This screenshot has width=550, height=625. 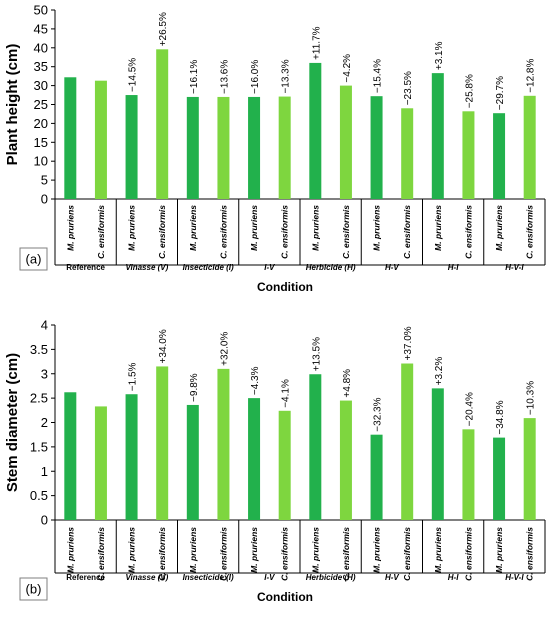 What do you see at coordinates (286, 76) in the screenshot?
I see `data-label: −13.3%` at bounding box center [286, 76].